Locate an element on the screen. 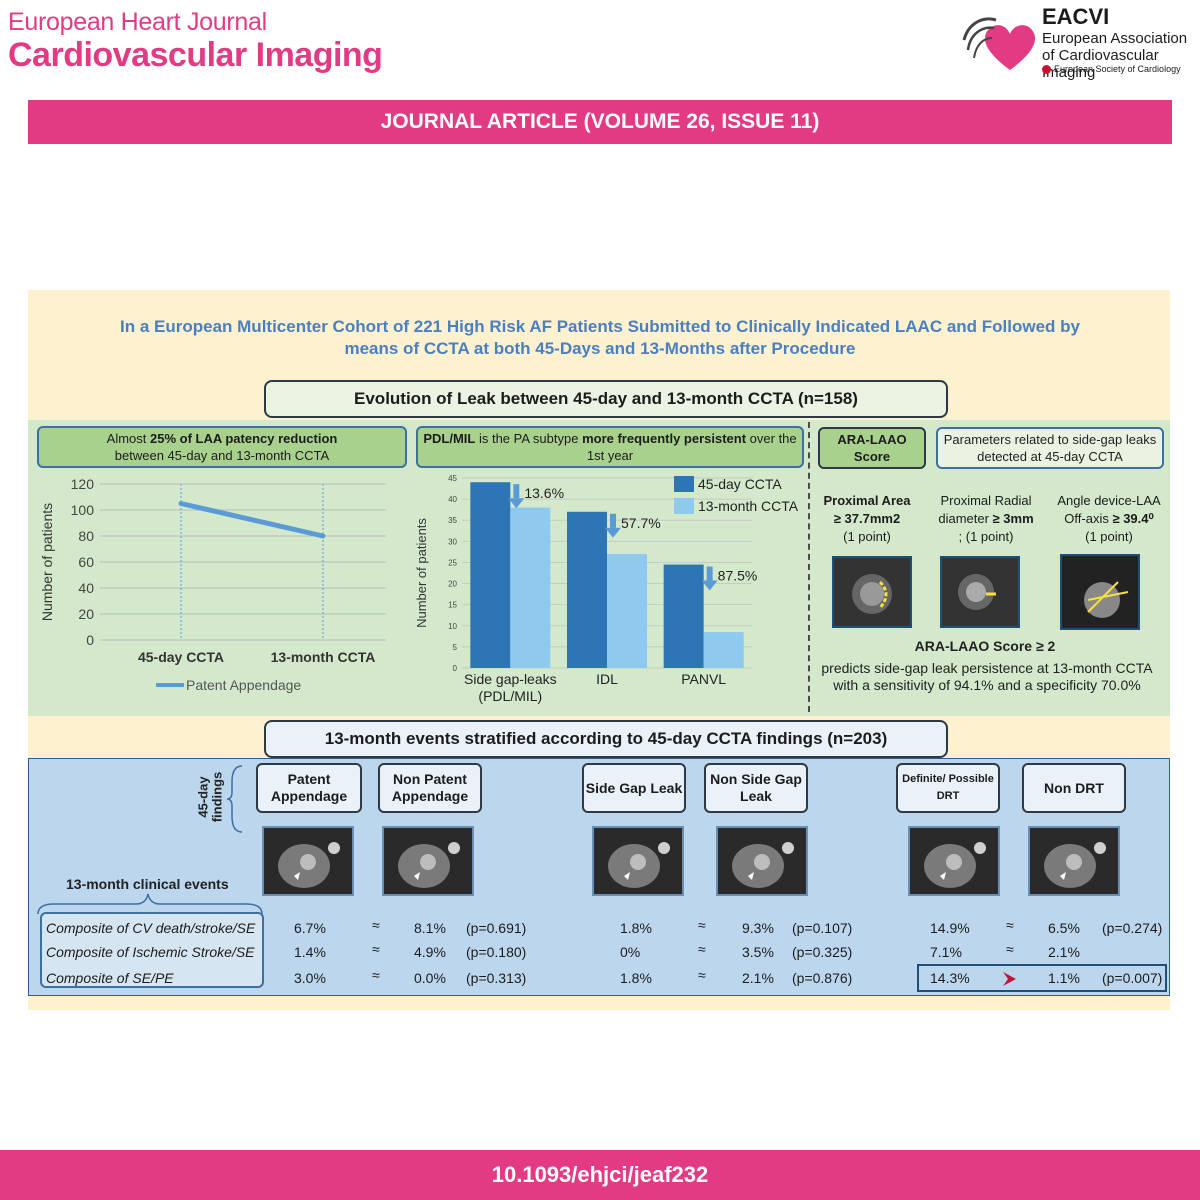  patency-reduction-line1: Almost 25% of LAA patency reduction is located at coordinates (222, 438).